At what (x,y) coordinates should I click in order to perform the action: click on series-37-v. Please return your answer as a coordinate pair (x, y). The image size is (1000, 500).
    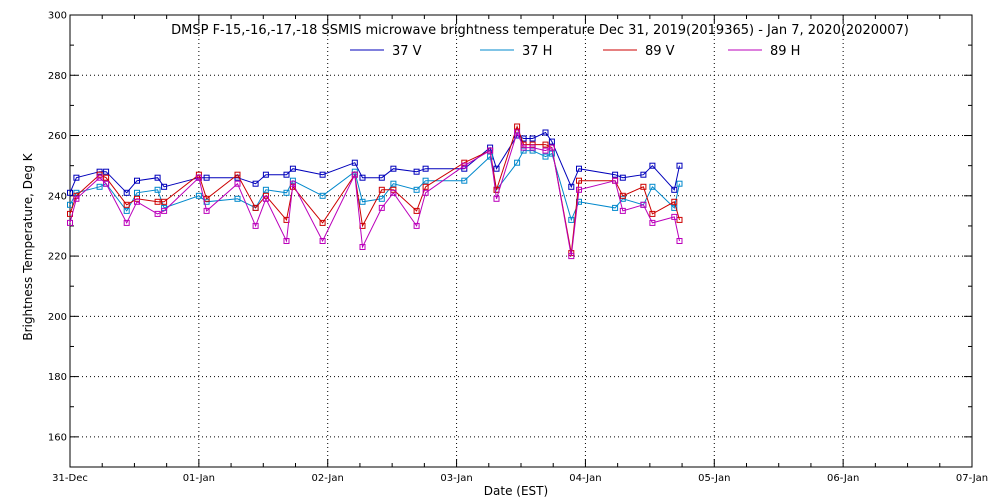
    Looking at the image, I should click on (375, 162).